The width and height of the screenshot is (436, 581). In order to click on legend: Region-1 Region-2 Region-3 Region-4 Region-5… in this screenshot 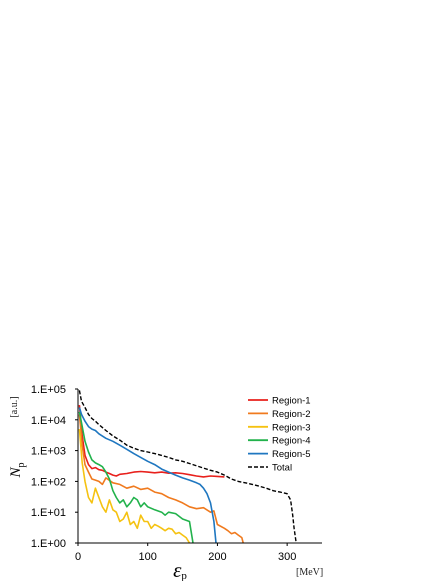, I will do `click(279, 435)`.